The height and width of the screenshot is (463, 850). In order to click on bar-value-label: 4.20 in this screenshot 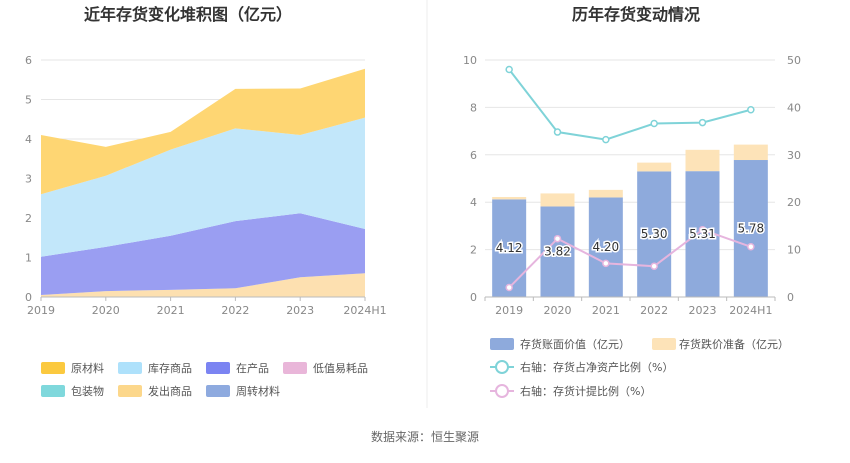, I will do `click(605, 247)`.